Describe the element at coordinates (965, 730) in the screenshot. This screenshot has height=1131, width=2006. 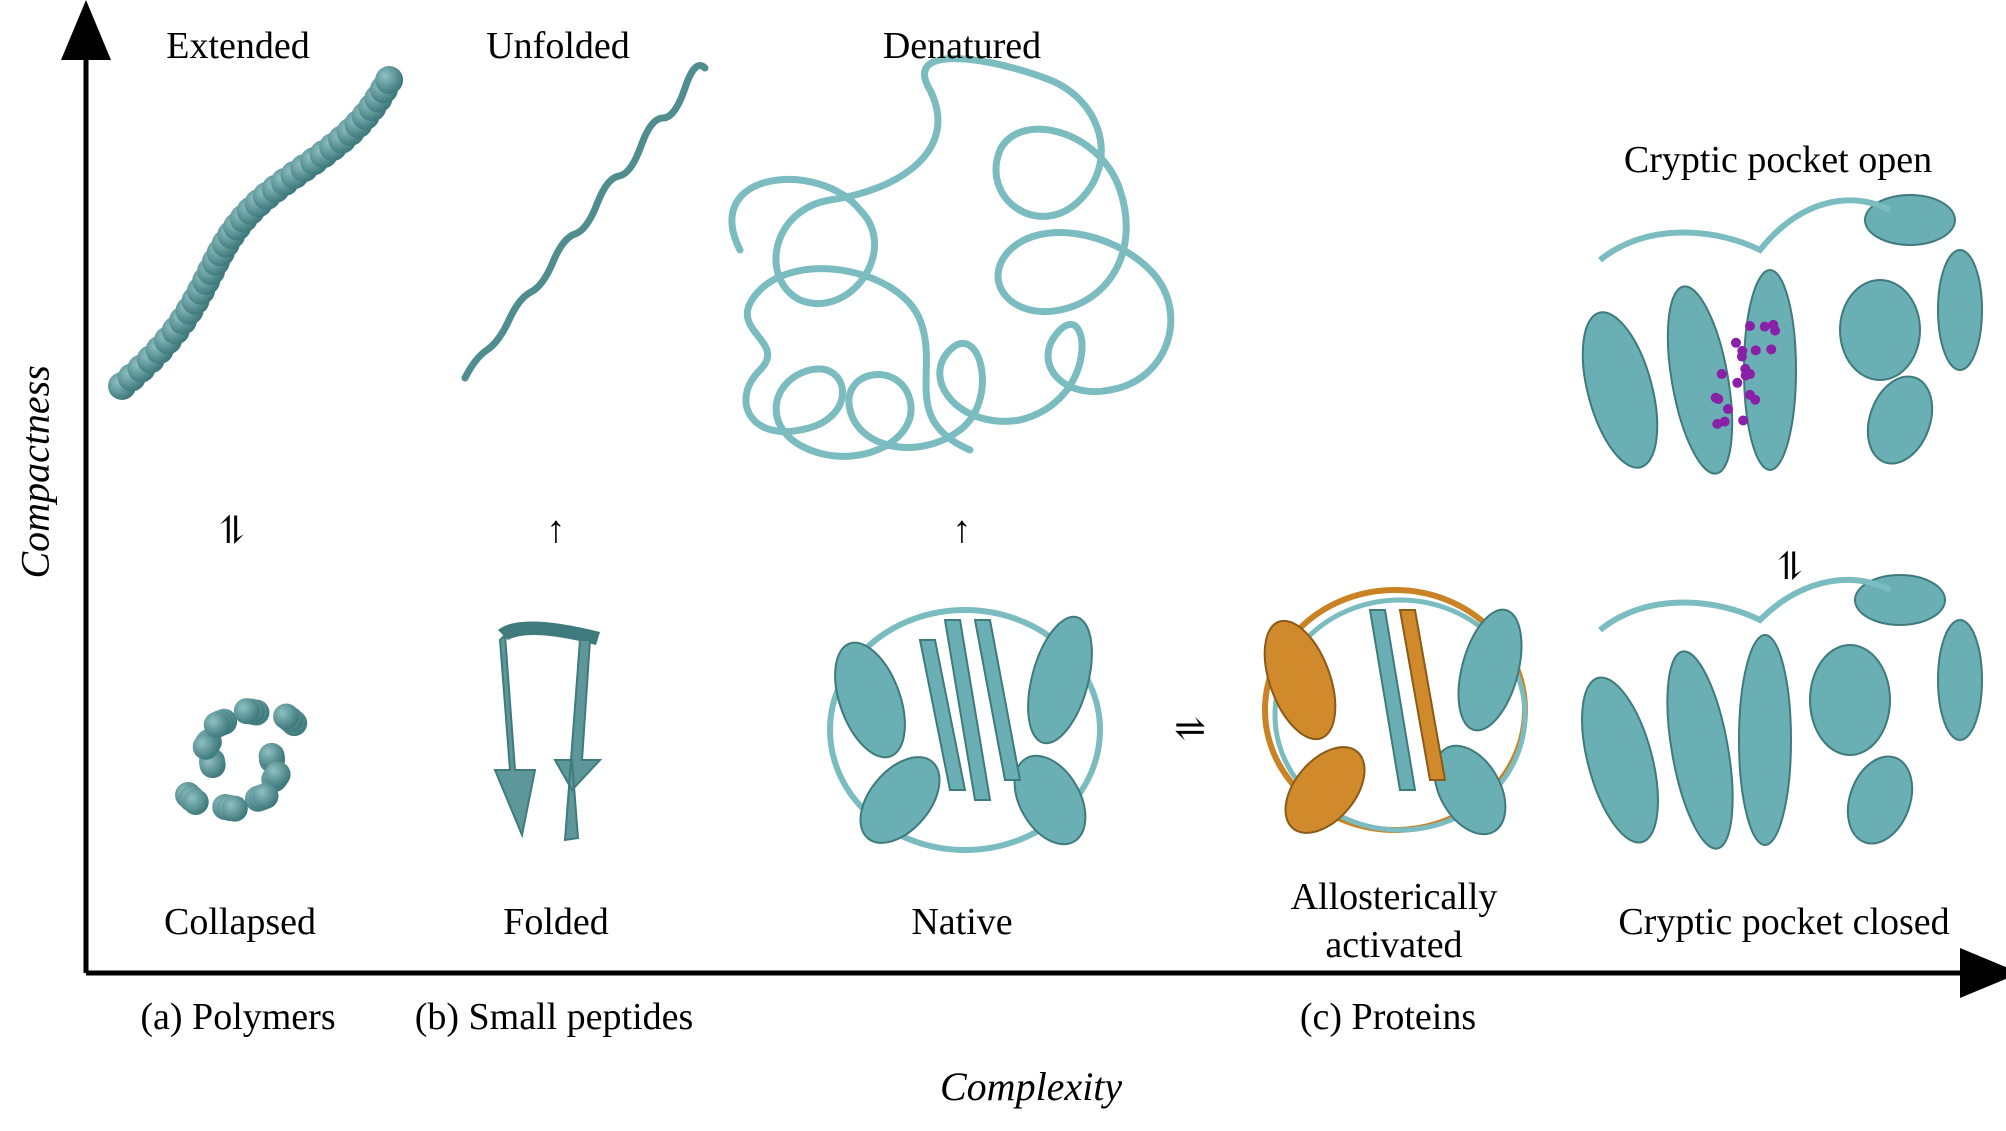
I see `native-protein-structure` at that location.